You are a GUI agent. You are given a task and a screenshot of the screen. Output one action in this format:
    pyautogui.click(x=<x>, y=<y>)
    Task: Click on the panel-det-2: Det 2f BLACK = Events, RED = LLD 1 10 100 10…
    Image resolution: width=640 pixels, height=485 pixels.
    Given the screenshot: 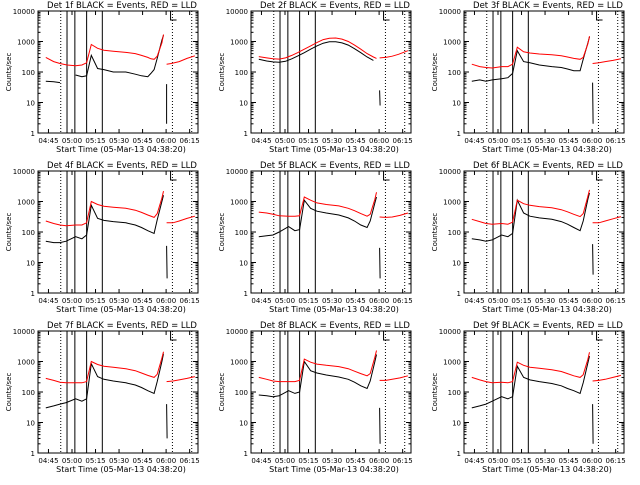 What is the action you would take?
    pyautogui.click(x=315, y=77)
    